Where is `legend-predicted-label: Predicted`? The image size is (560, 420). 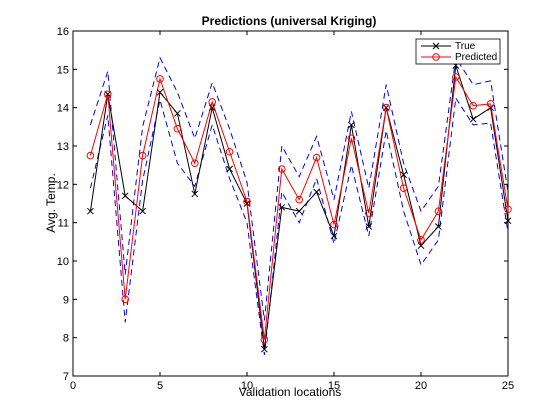 legend-predicted-label: Predicted is located at coordinates (476, 57).